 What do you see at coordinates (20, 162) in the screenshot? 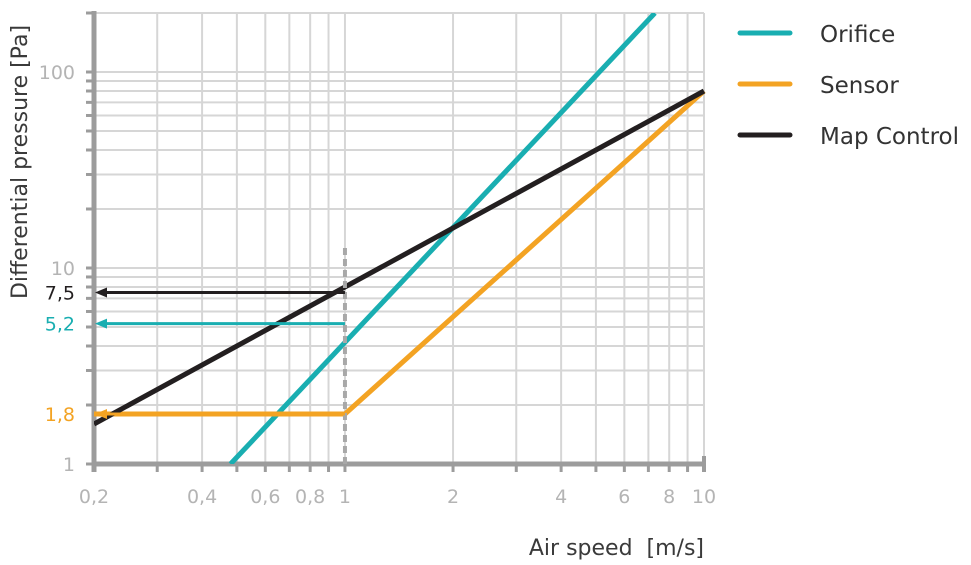
I see `y-axis-label: Differential pressure [Pa]` at bounding box center [20, 162].